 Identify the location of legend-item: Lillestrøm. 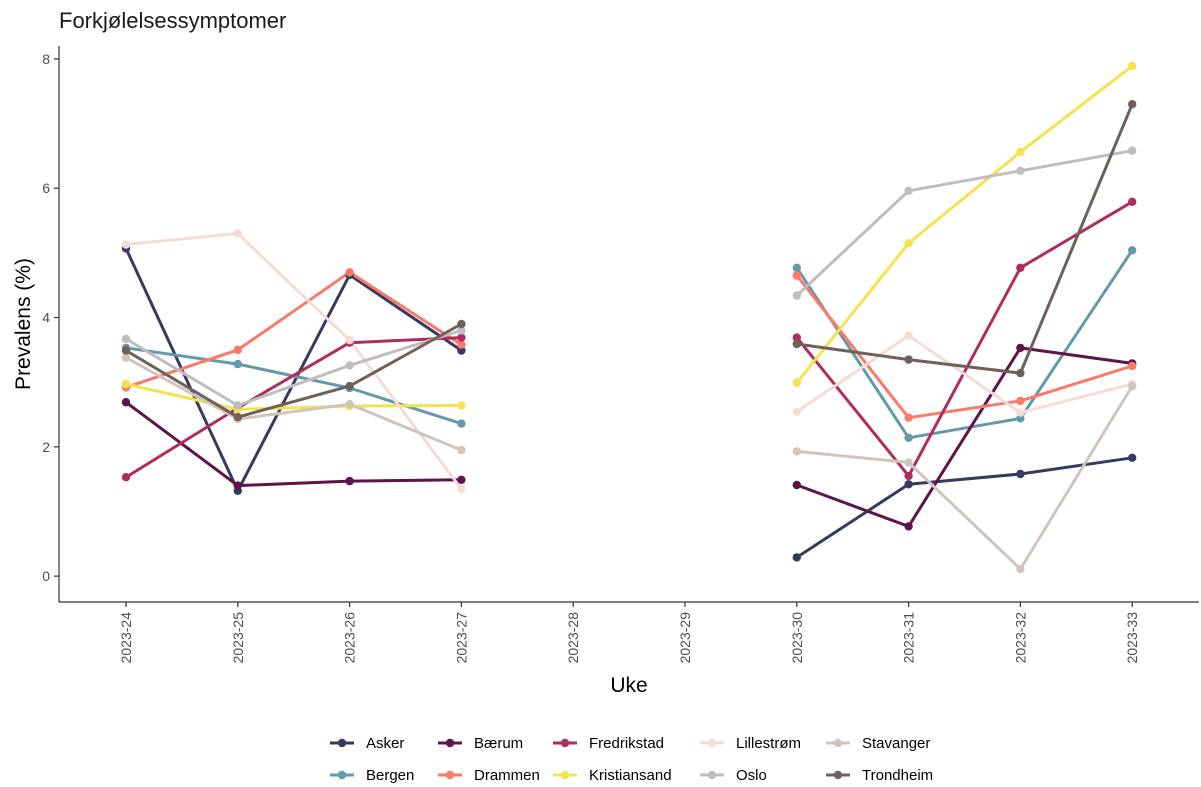
(750, 743).